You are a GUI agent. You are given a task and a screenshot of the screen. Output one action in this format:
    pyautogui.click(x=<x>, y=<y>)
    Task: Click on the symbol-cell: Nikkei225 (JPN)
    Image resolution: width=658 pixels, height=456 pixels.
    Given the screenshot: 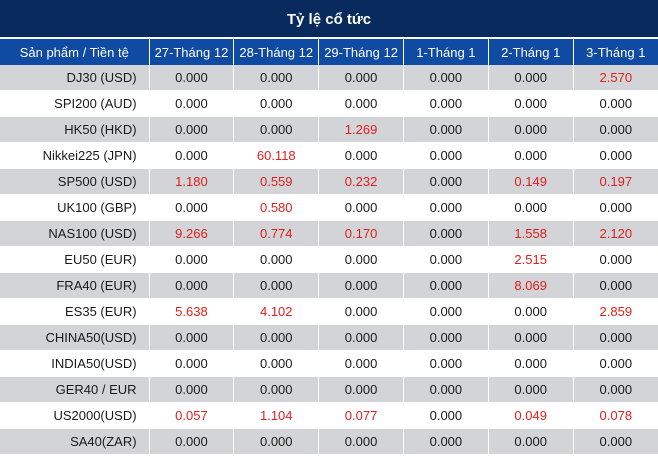 What is the action you would take?
    pyautogui.click(x=75, y=155)
    